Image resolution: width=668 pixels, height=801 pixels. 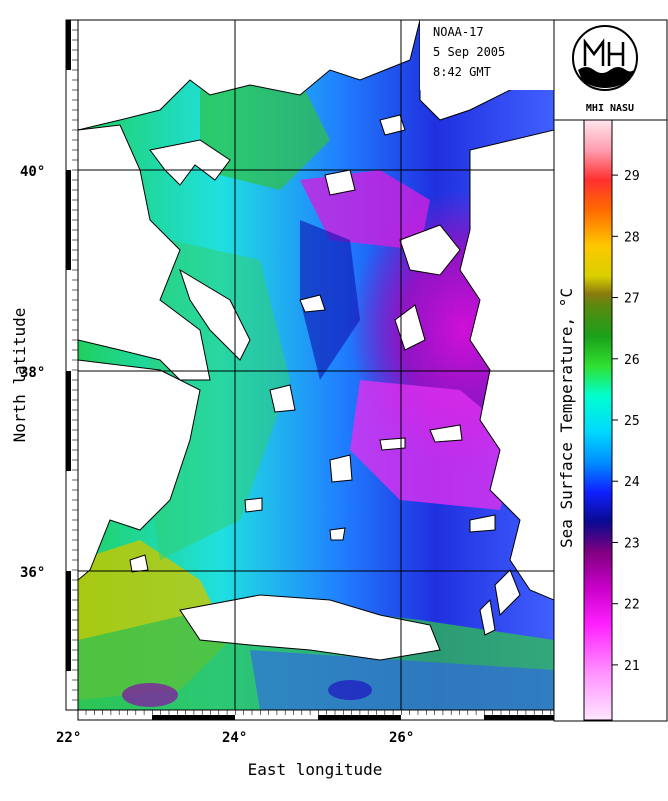 I want to click on colorbar-tick-label: 23, so click(x=632, y=543).